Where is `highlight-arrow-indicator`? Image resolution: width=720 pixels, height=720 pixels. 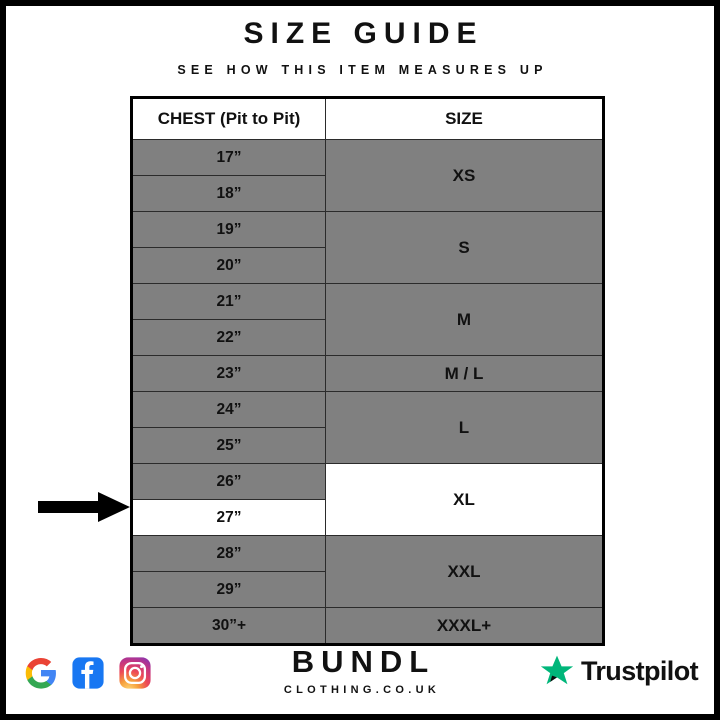
highlight-arrow-indicator is located at coordinates (84, 507).